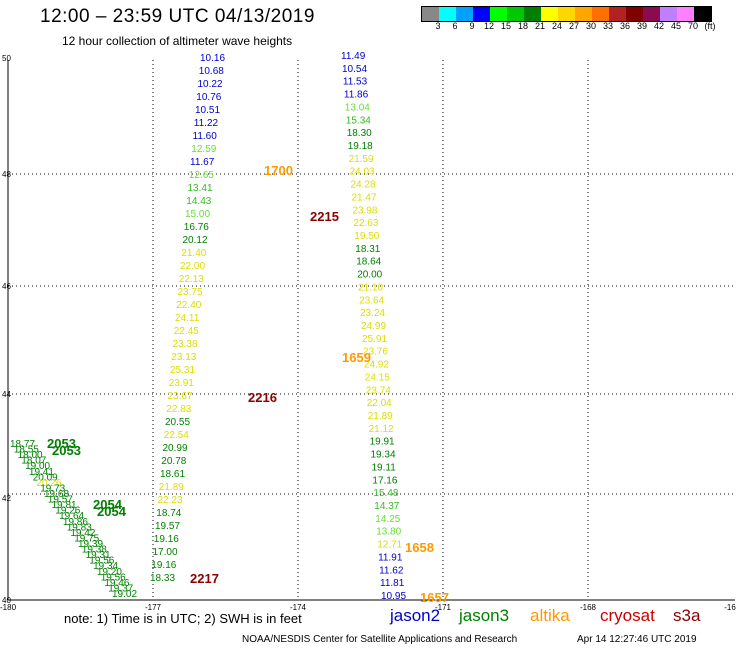 The height and width of the screenshot is (650, 740). I want to click on page-title: 12:00 – 23:59 UTC 04/13/2019, so click(177, 16).